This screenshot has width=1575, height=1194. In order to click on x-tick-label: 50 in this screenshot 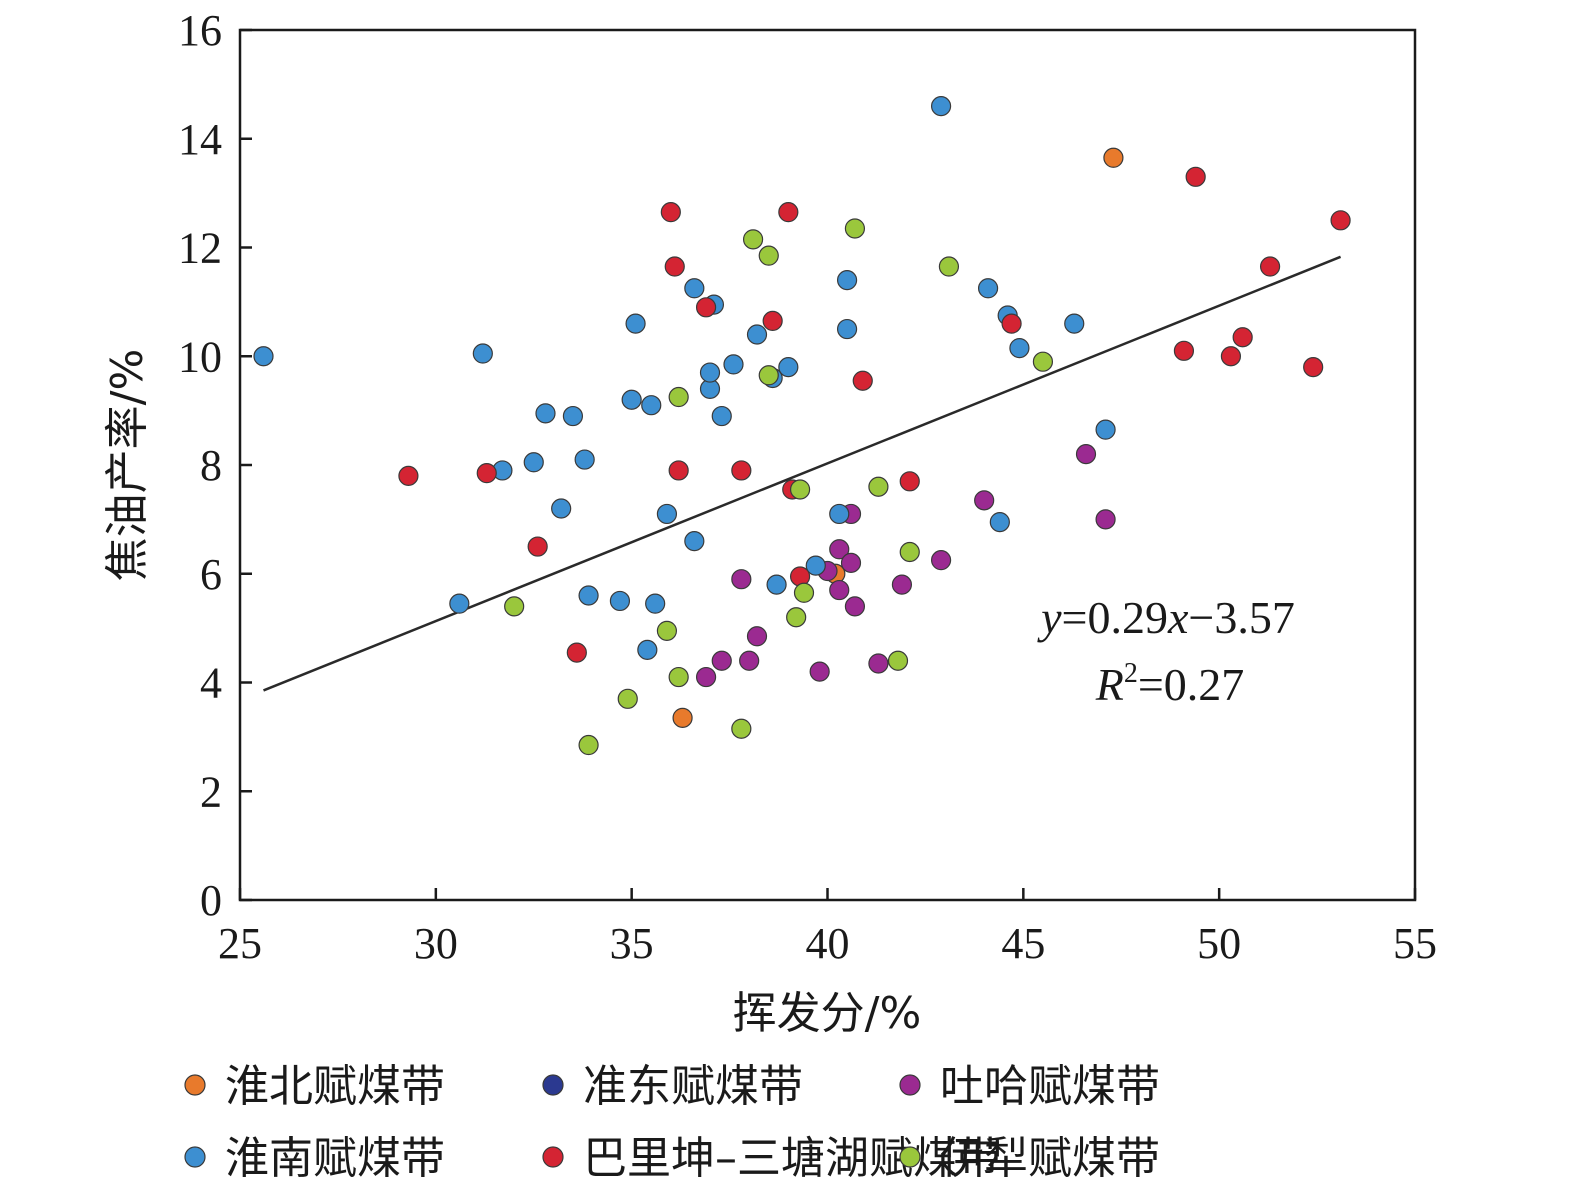, I will do `click(1219, 943)`.